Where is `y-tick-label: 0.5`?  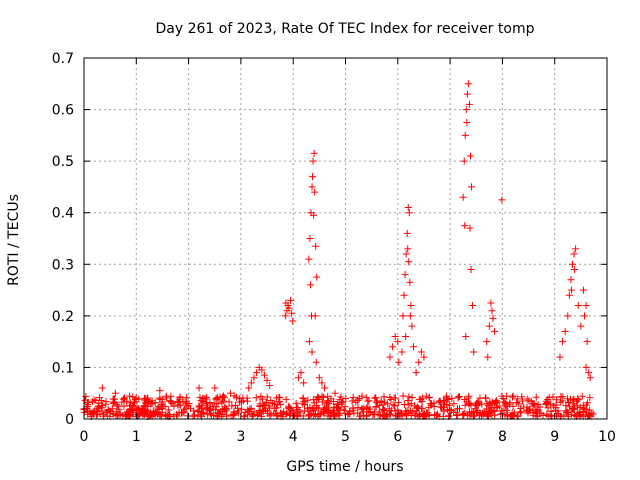 y-tick-label: 0.5 is located at coordinates (63, 162).